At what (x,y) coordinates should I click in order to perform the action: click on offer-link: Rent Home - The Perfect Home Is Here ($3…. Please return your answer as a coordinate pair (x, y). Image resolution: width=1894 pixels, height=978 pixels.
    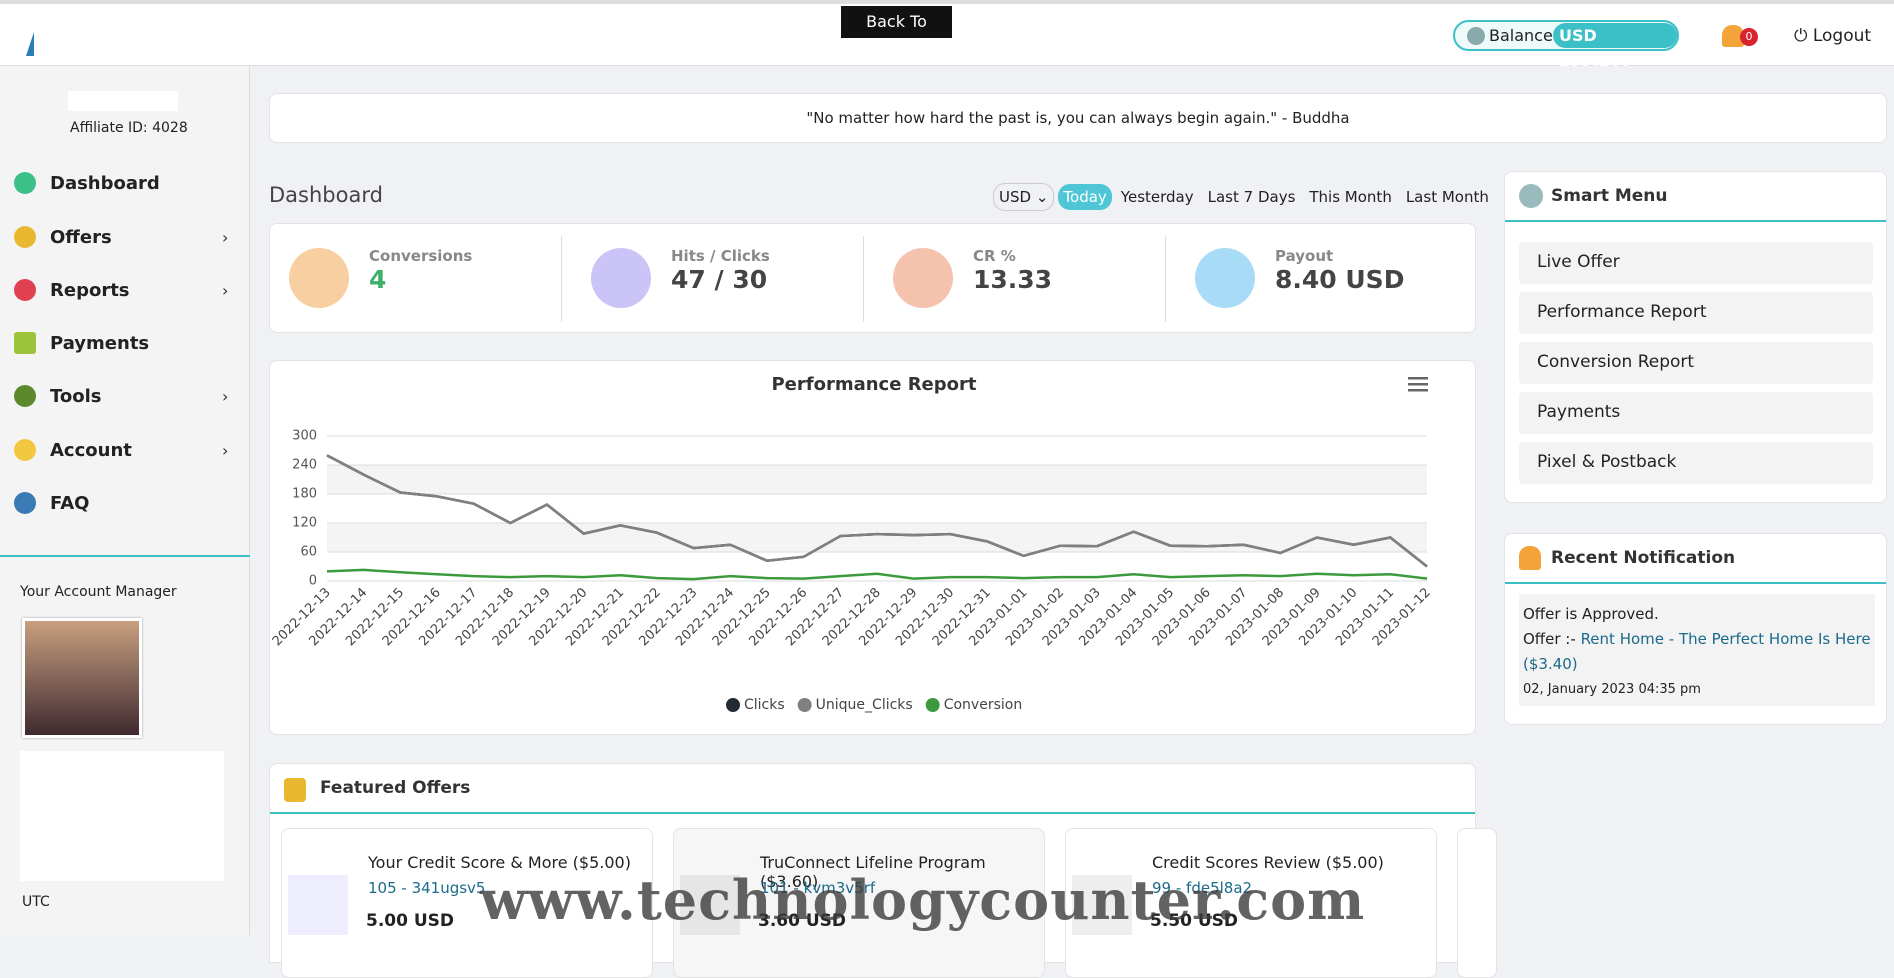
    Looking at the image, I should click on (1697, 651).